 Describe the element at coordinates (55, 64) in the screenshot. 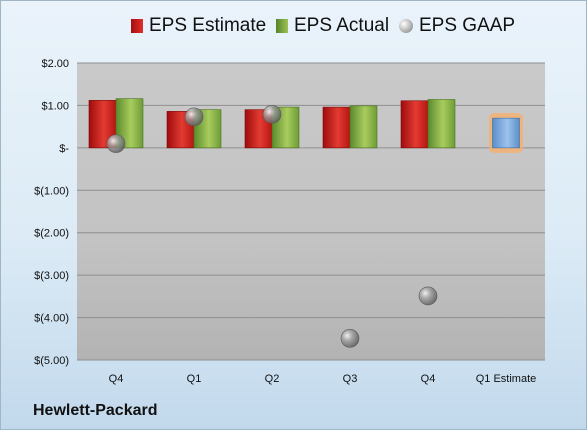

I see `y-tick-label: $2.00` at that location.